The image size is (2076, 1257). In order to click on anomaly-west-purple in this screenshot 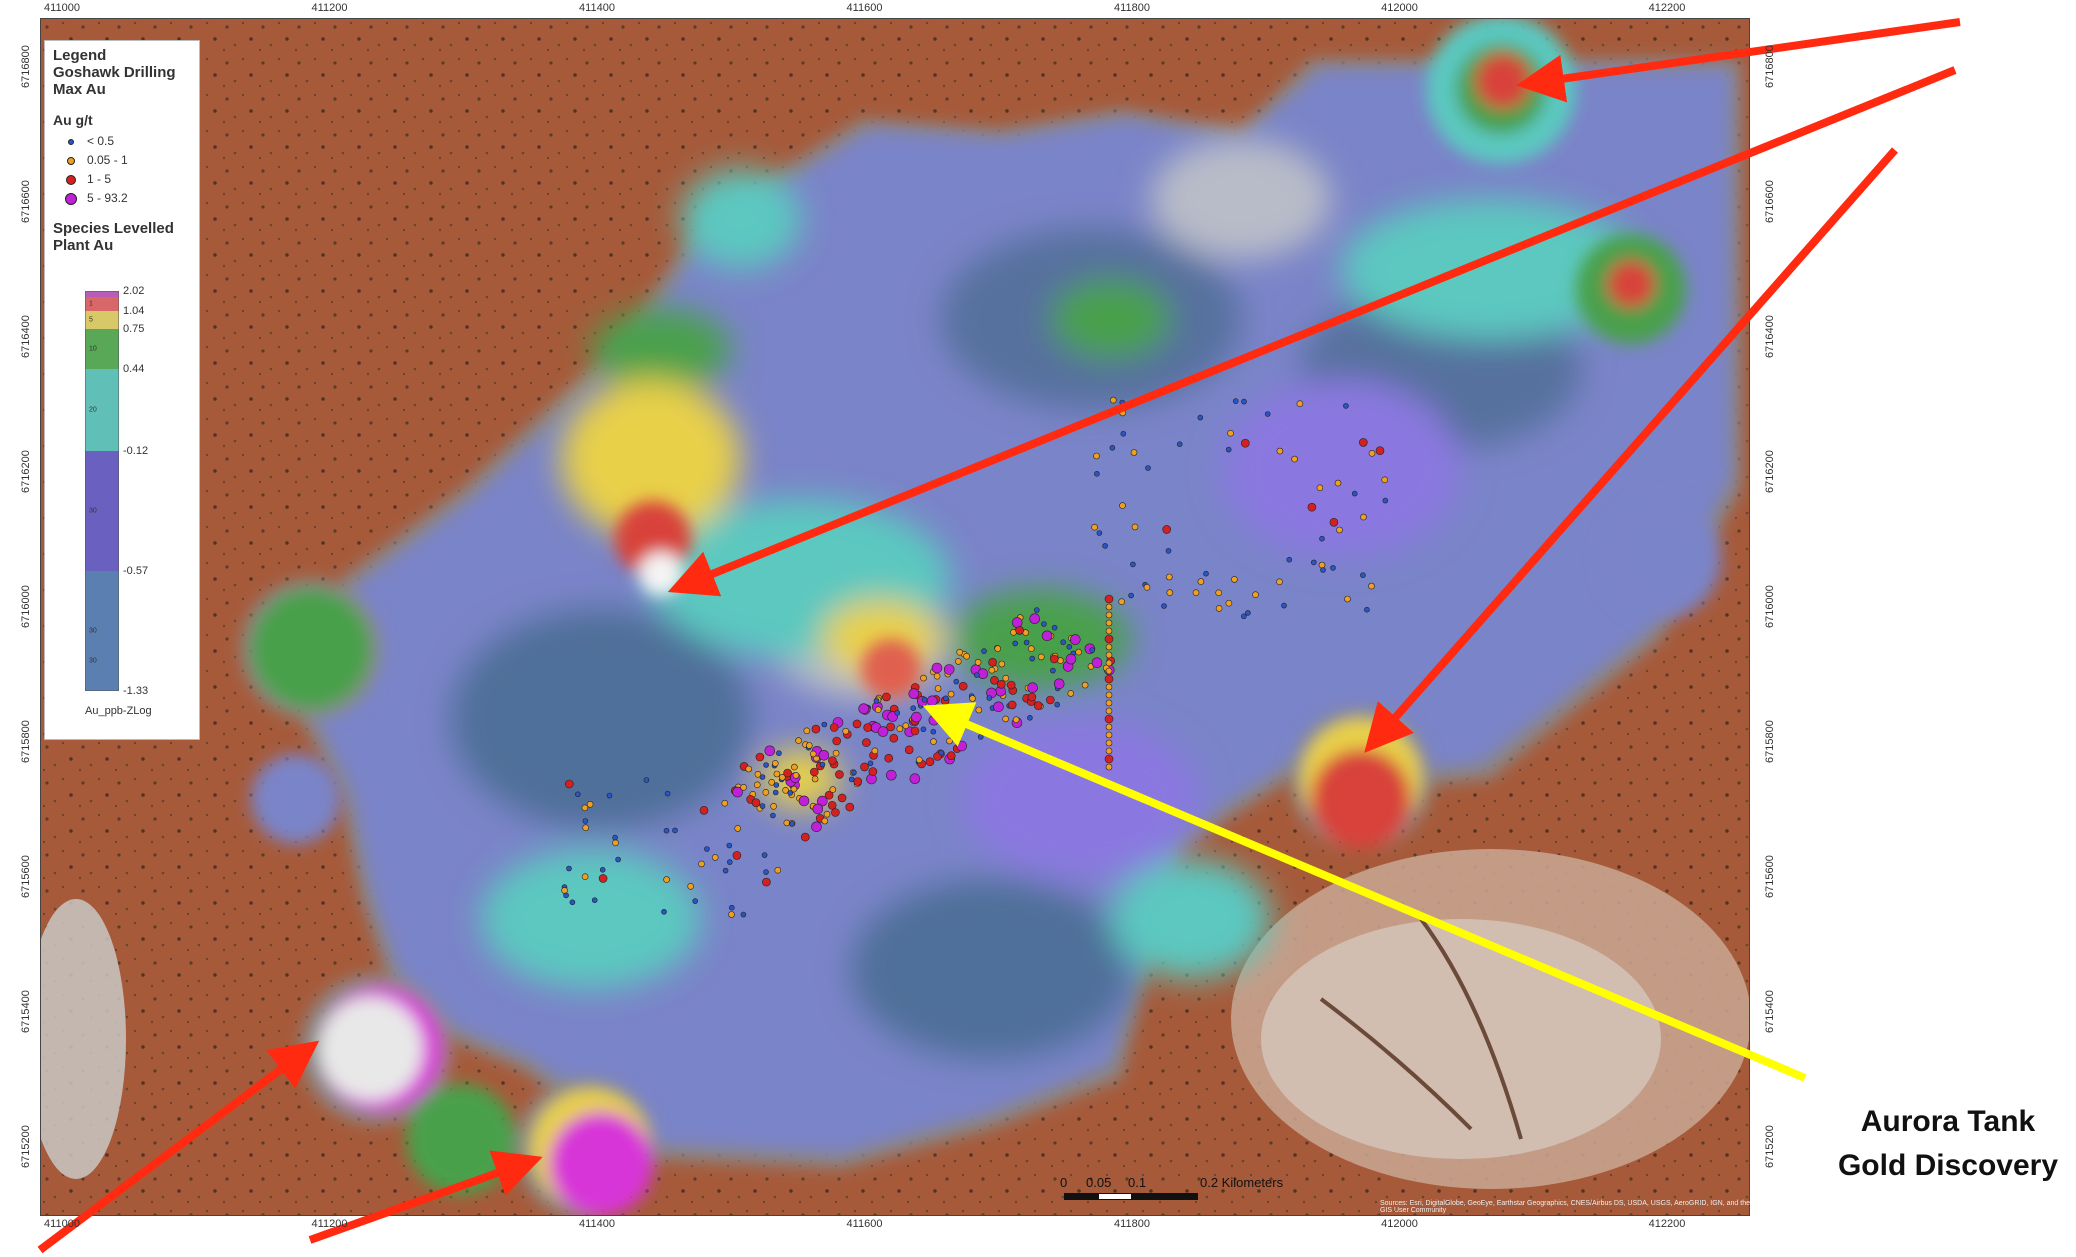, I will do `click(296, 799)`.